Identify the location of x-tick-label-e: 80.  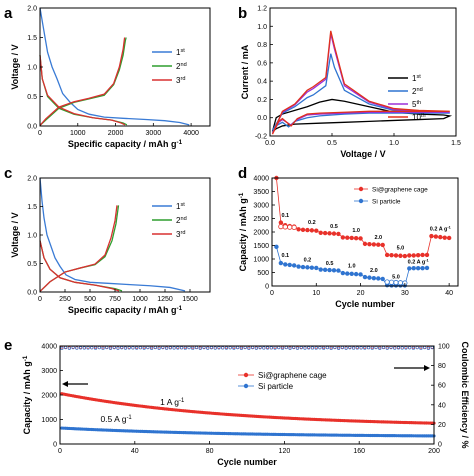
(210, 451).